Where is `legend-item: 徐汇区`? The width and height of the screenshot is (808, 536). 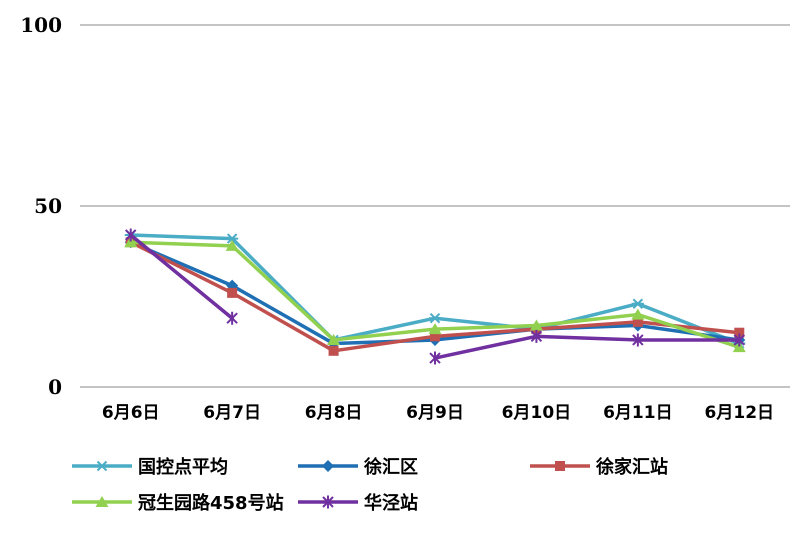
legend-item: 徐汇区 is located at coordinates (358, 467).